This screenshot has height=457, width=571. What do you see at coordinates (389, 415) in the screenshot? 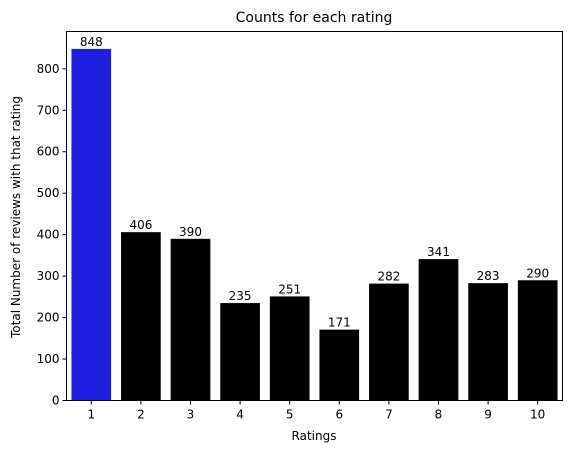
I see `x-tick-label-7: 7` at bounding box center [389, 415].